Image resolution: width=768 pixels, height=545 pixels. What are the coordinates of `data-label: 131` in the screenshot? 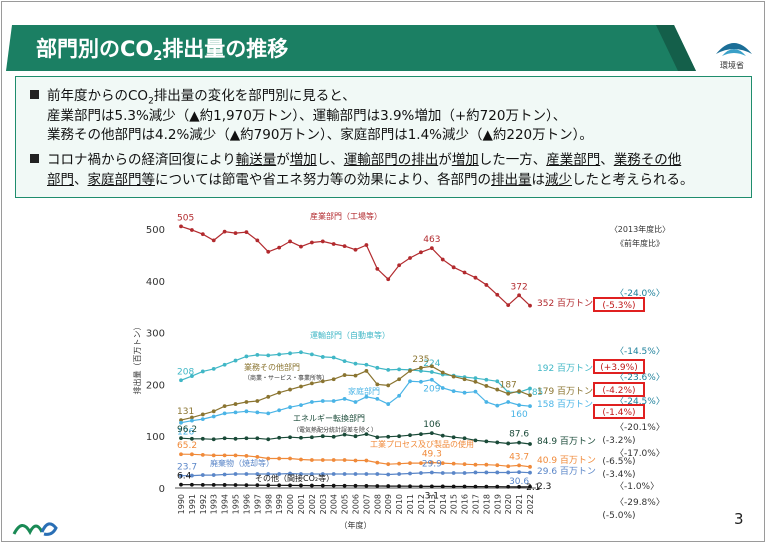 It's located at (185, 412).